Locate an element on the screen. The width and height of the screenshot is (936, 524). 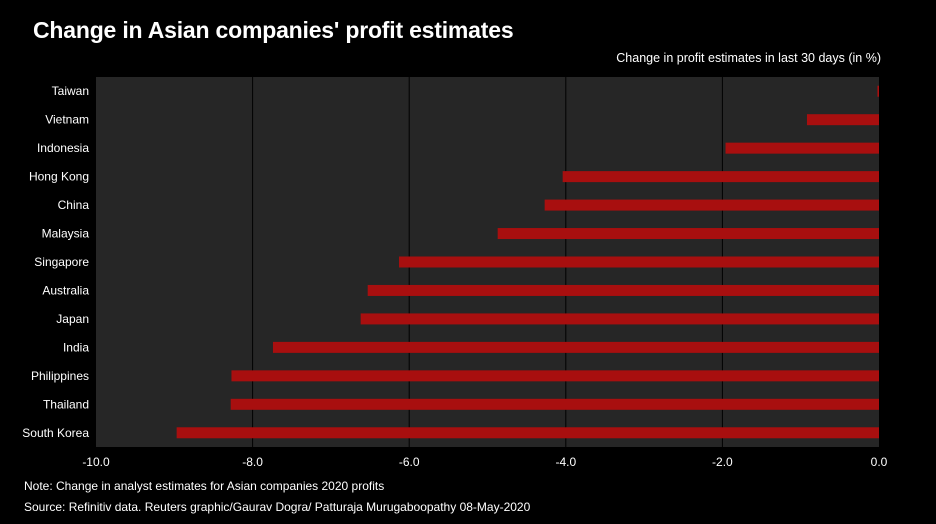
x-tick-label: -8.0 is located at coordinates (252, 462).